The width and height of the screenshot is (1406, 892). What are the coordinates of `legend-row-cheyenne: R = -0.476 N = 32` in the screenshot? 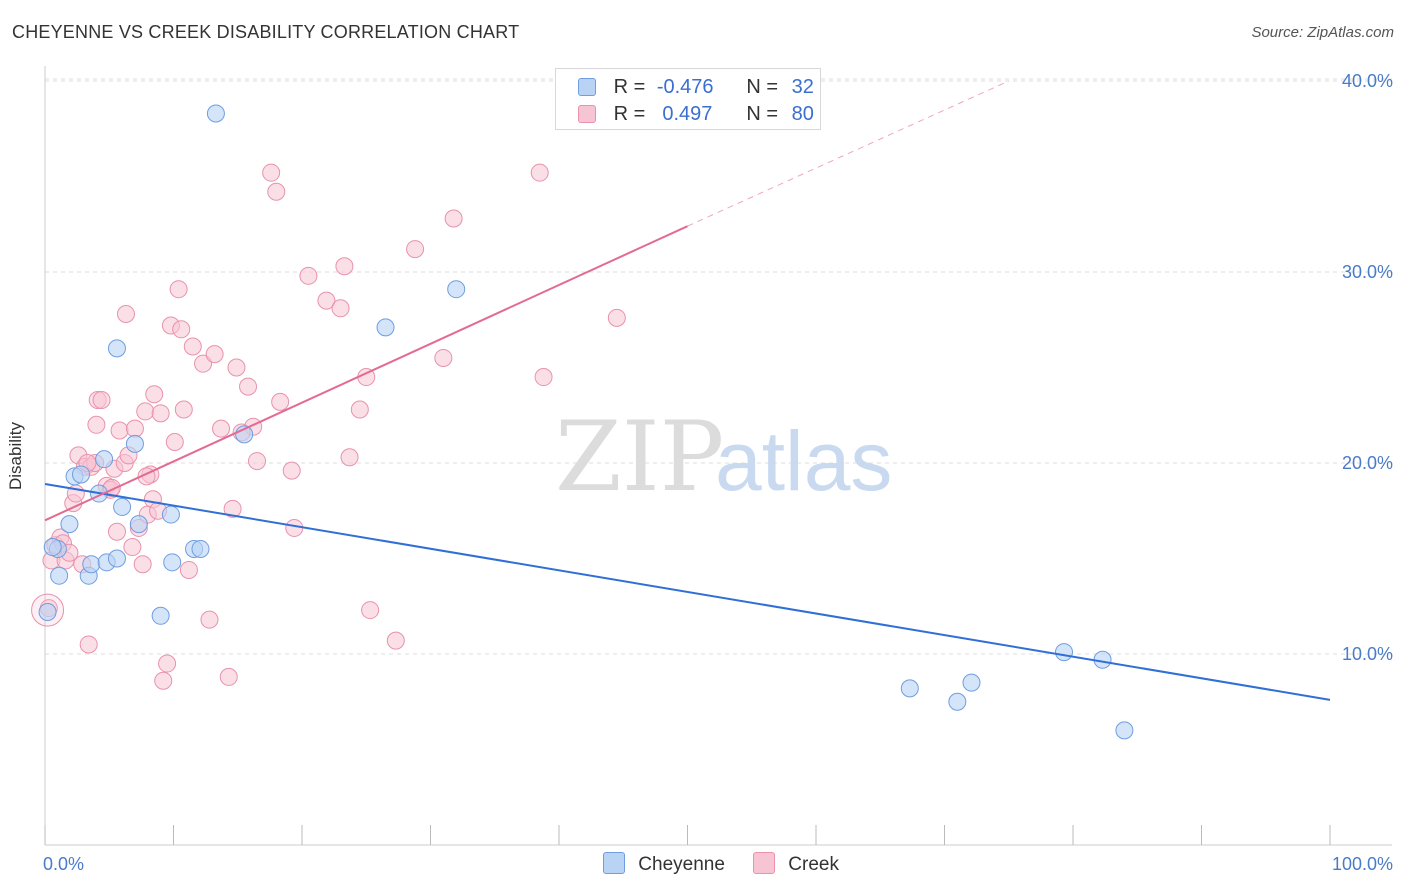 It's located at (696, 87).